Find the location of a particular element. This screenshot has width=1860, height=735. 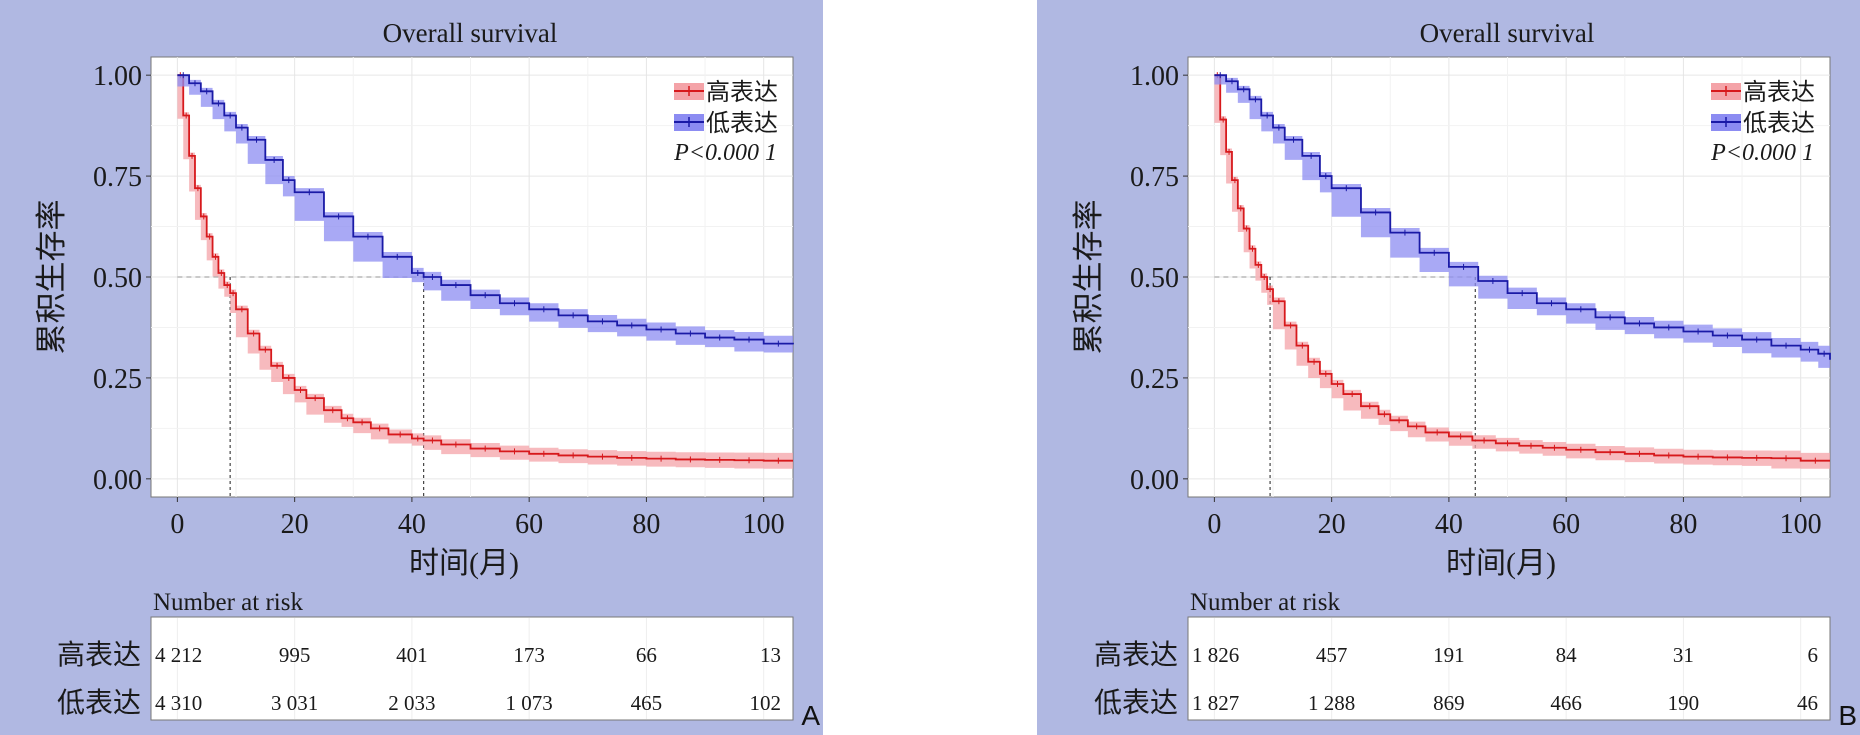

risk-value: 3 031 is located at coordinates (294, 703).